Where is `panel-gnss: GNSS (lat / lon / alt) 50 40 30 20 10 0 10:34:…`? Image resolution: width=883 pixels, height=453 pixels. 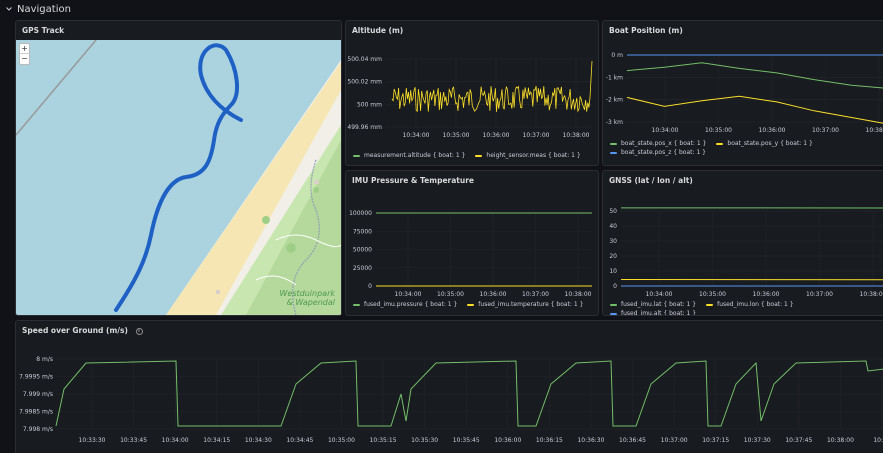
panel-gnss: GNSS (lat / lon / alt) 50 40 30 20 10 0 10:34:… is located at coordinates (742, 243).